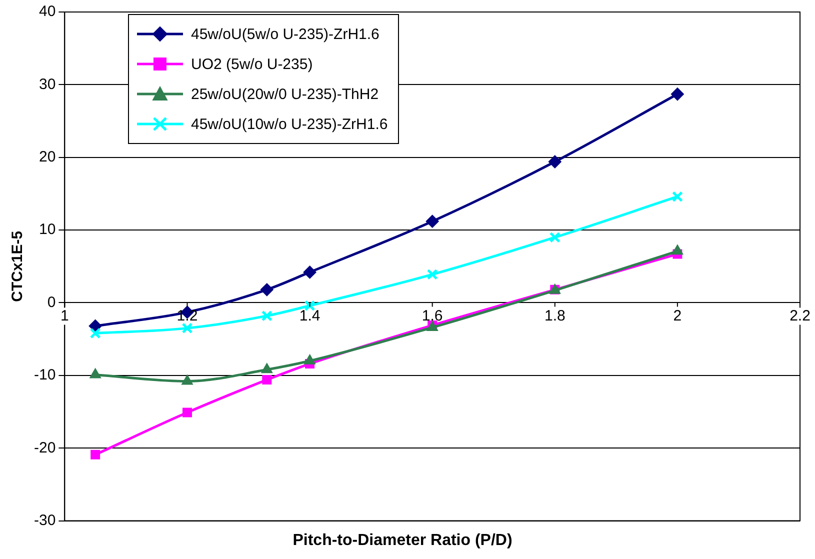  Describe the element at coordinates (677, 315) in the screenshot. I see `x-tick-label: 2` at that location.